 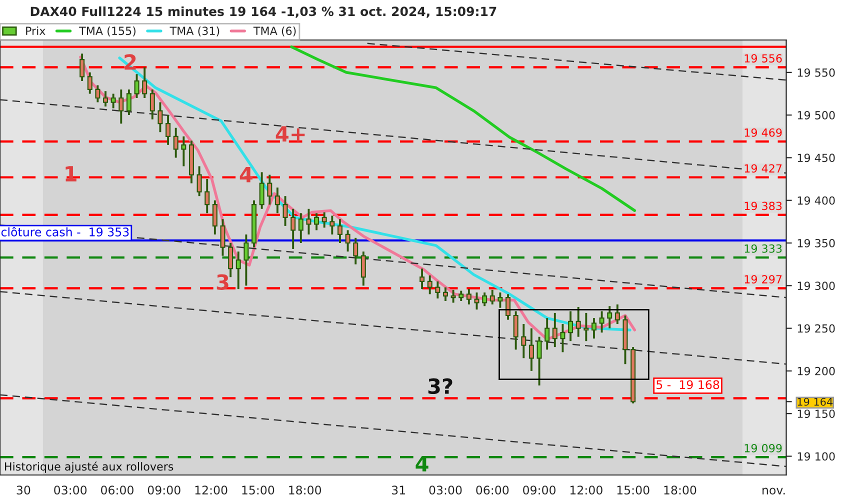 I want to click on y-tick-label: 19 450, so click(x=816, y=158).